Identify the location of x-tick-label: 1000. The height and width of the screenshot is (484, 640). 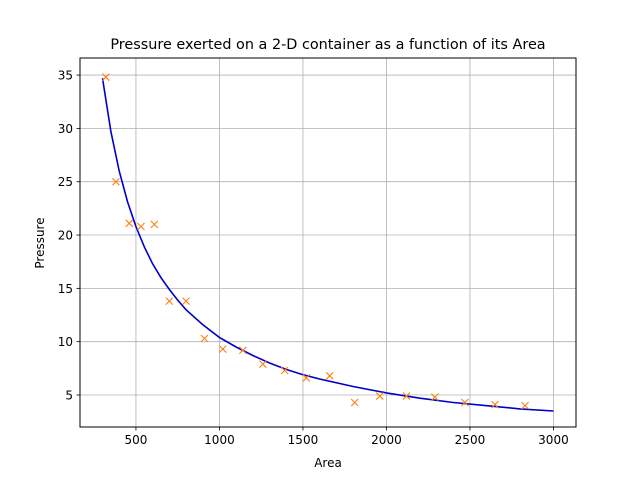
(219, 440).